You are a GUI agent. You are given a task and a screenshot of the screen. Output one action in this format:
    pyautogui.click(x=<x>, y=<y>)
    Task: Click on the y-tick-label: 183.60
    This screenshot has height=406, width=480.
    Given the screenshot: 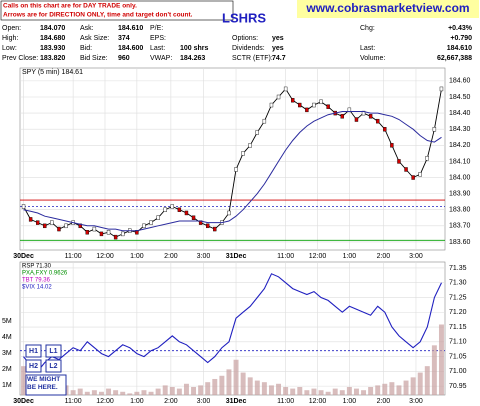 What is the action you would take?
    pyautogui.click(x=460, y=242)
    